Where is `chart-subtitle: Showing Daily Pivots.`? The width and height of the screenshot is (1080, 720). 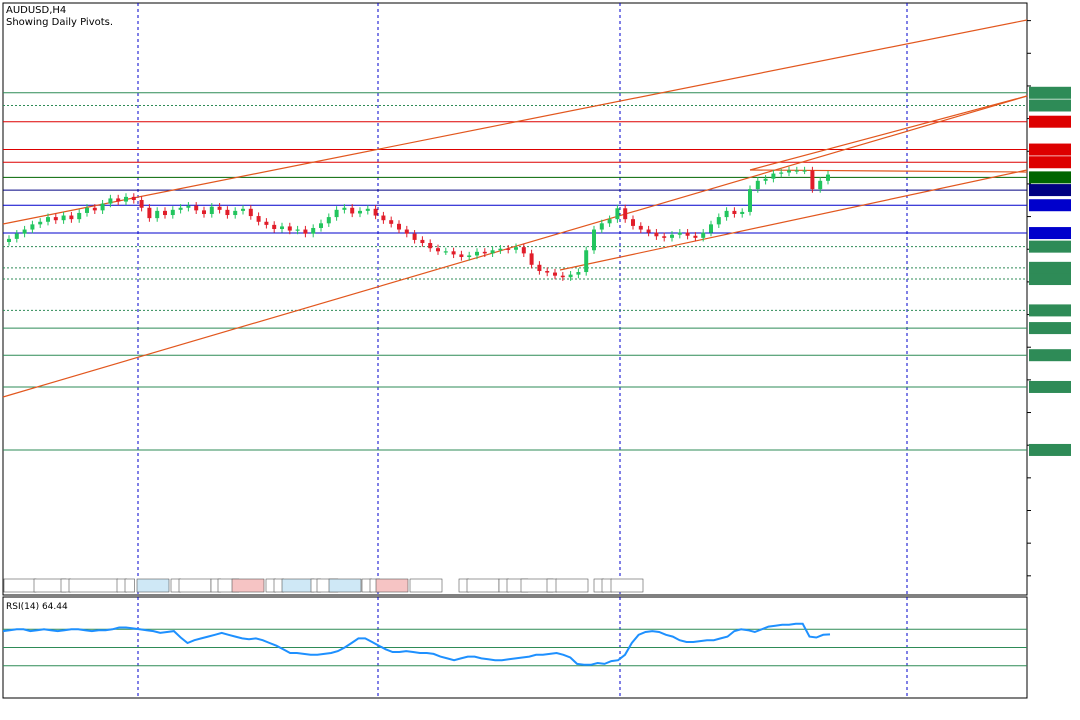 chart-subtitle: Showing Daily Pivots. is located at coordinates (59, 22).